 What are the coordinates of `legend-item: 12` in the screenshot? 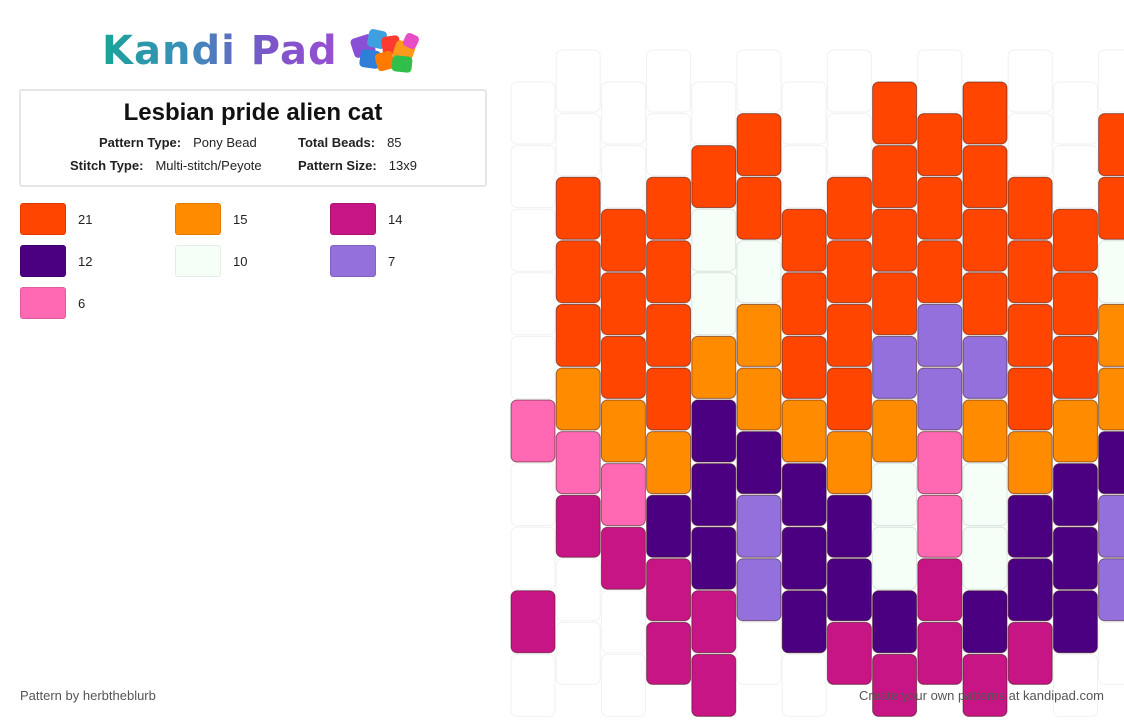 It's located at (56, 261).